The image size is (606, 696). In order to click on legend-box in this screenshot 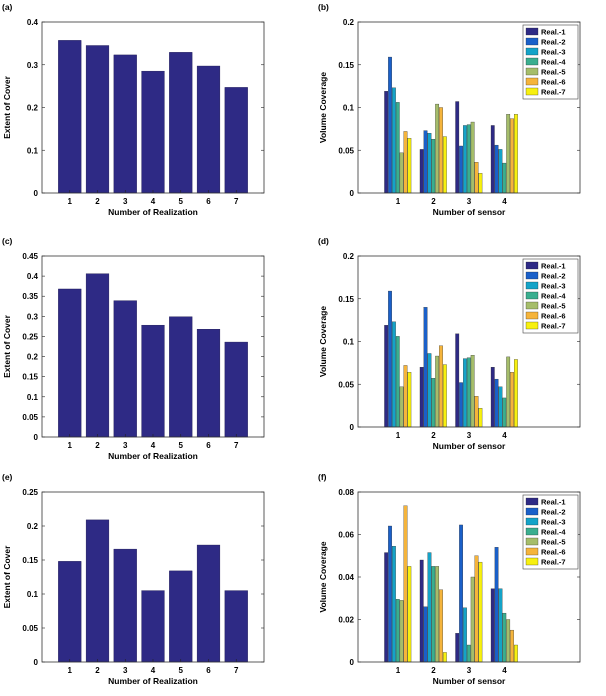, I will do `click(550, 532)`.